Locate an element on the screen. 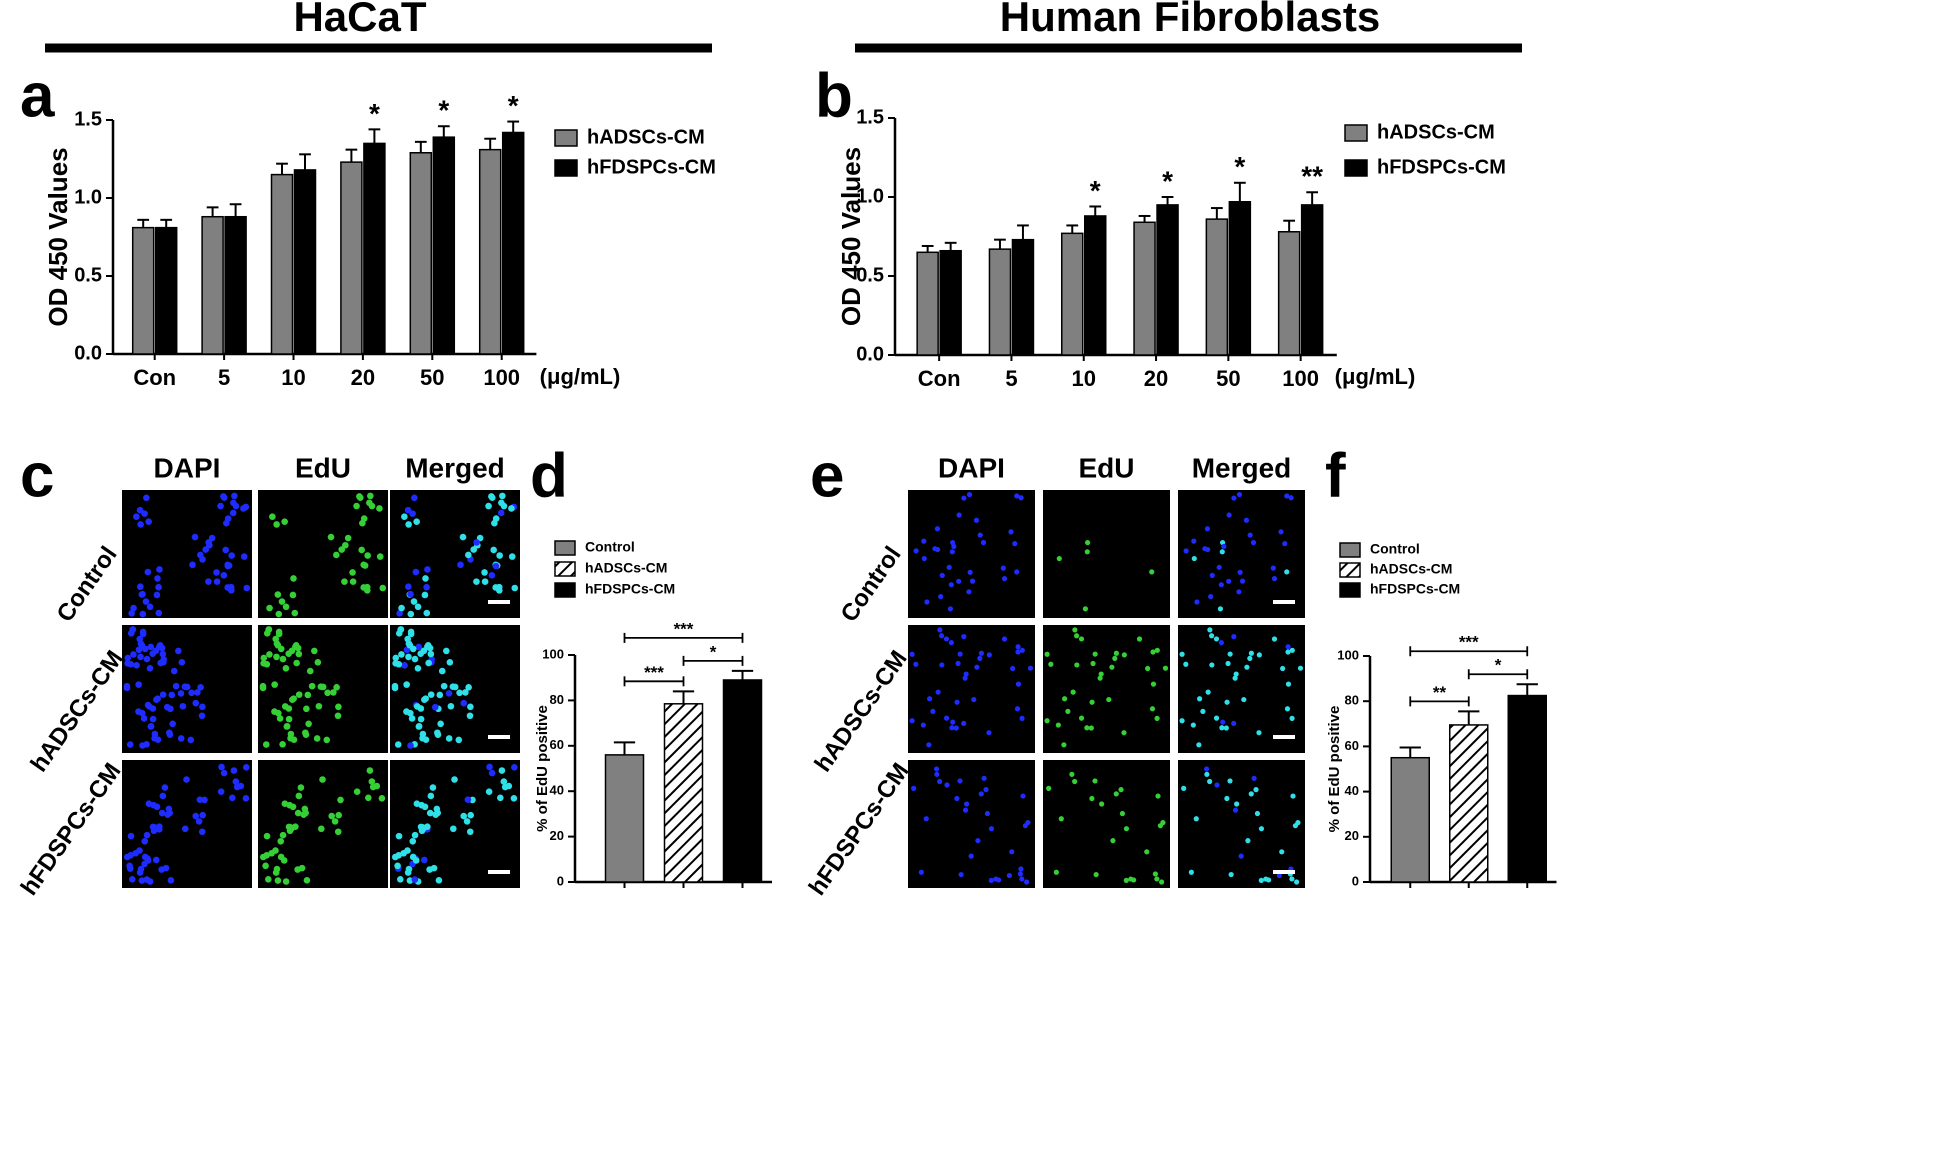  scale-bar is located at coordinates (499, 602).